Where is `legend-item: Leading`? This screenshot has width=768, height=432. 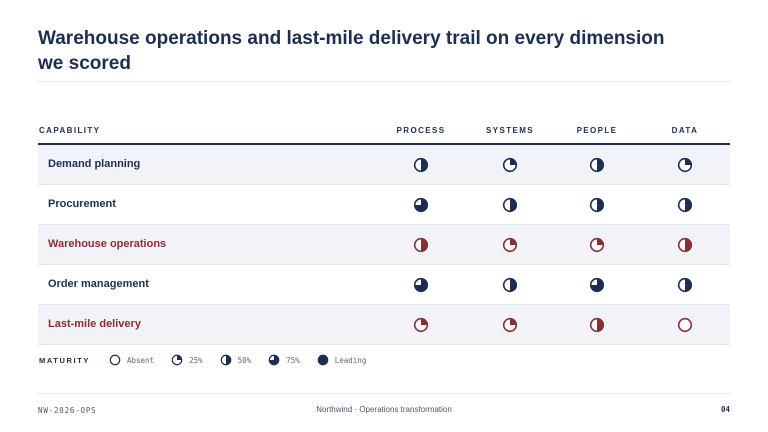
legend-item: Leading is located at coordinates (342, 360).